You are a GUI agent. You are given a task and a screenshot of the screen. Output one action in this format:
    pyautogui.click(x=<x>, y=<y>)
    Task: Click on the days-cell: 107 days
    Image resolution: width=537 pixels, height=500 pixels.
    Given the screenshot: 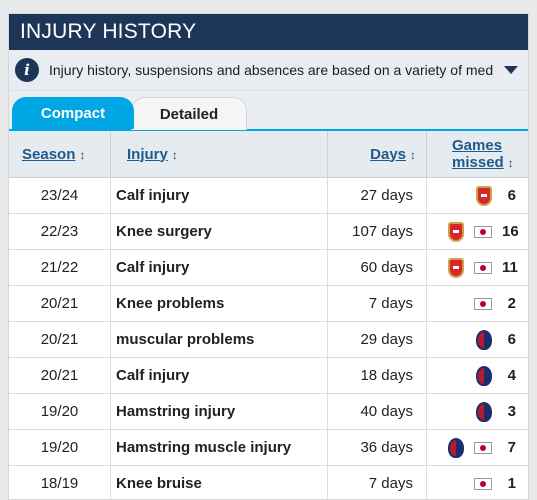 What is the action you would take?
    pyautogui.click(x=377, y=231)
    